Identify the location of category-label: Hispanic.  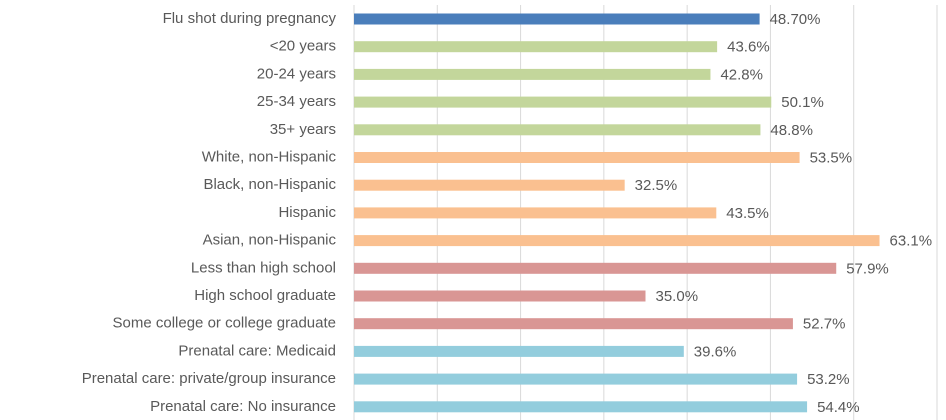
(307, 212).